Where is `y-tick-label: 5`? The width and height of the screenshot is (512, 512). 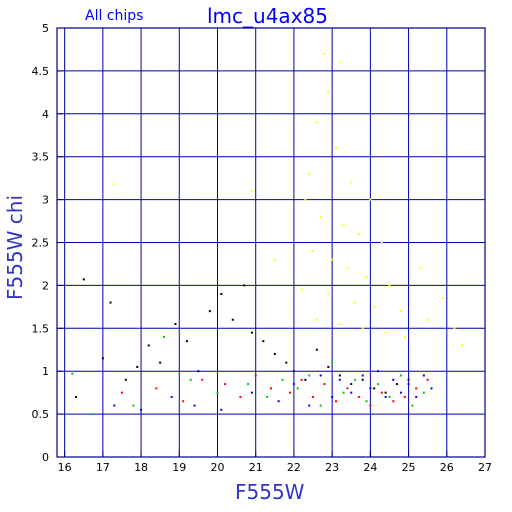
y-tick-label: 5 is located at coordinates (45, 28).